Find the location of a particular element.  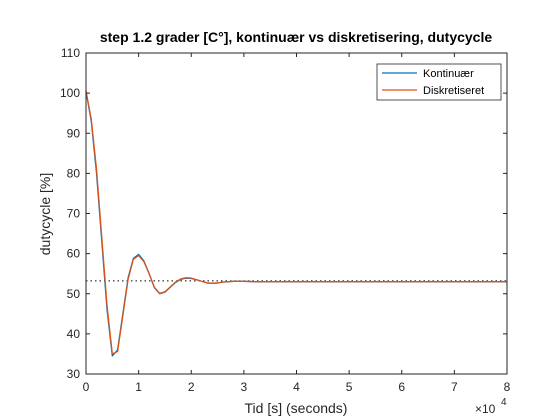

y-axis-label: dutycycle [%] is located at coordinates (45, 214).